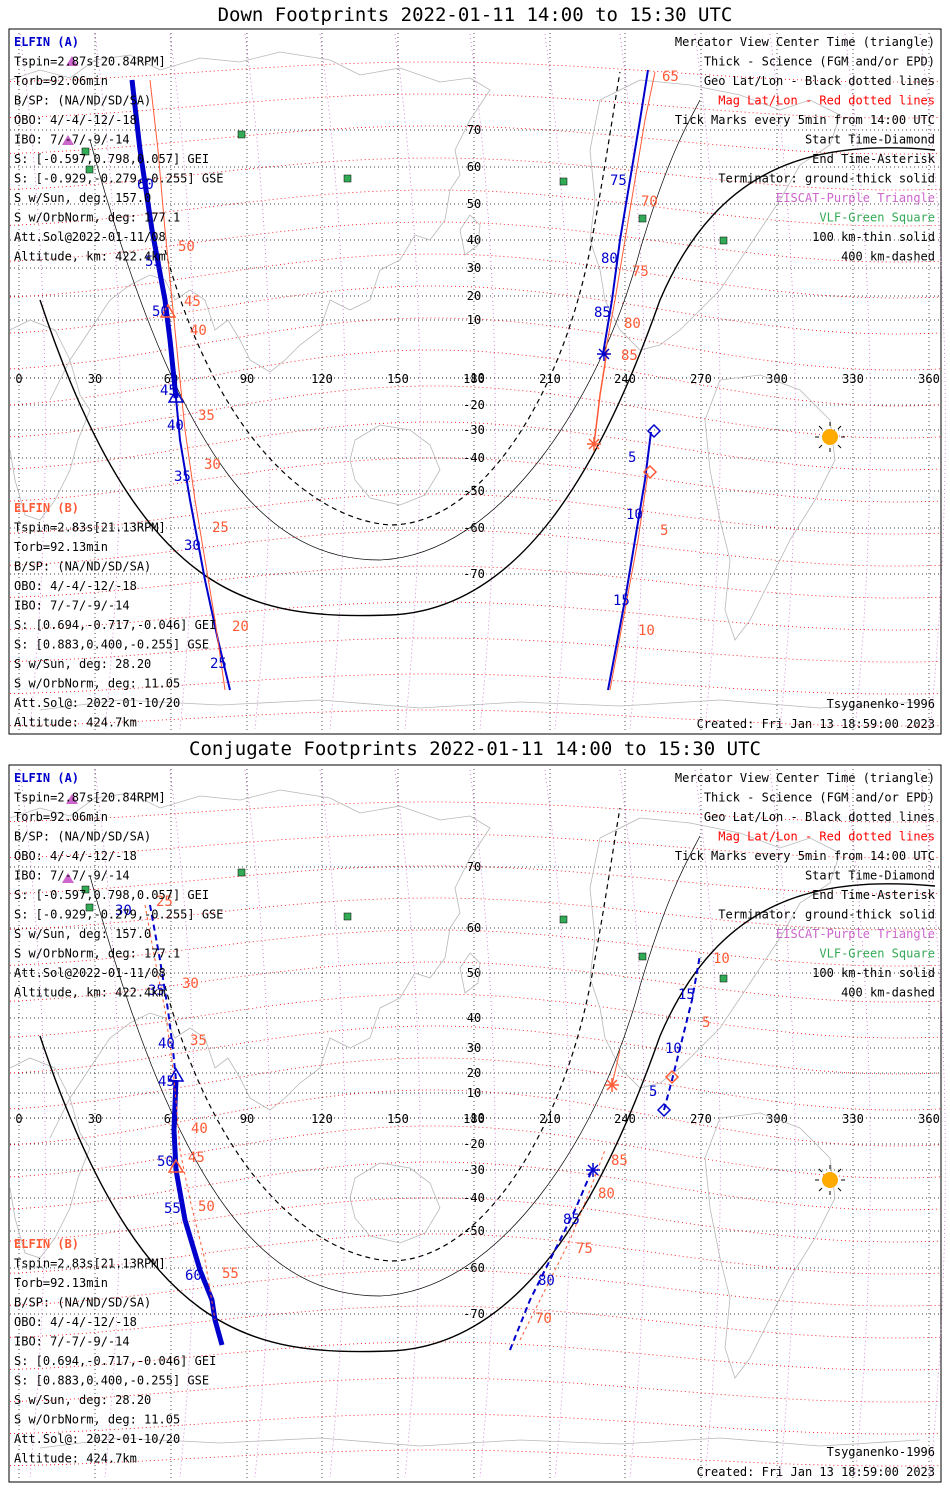 The height and width of the screenshot is (1500, 950). Describe the element at coordinates (398, 1119) in the screenshot. I see `longitude-label: 150` at that location.